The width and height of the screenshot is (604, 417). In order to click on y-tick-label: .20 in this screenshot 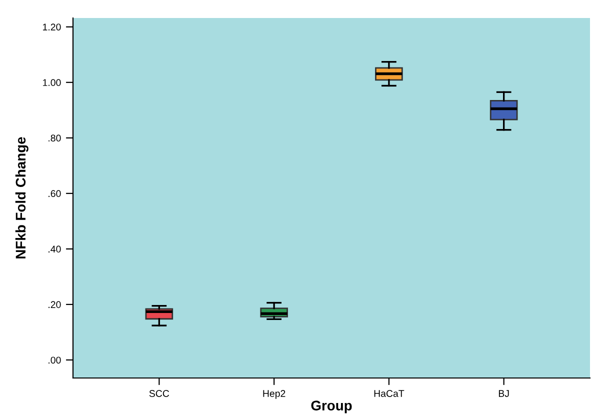, I will do `click(54, 304)`.